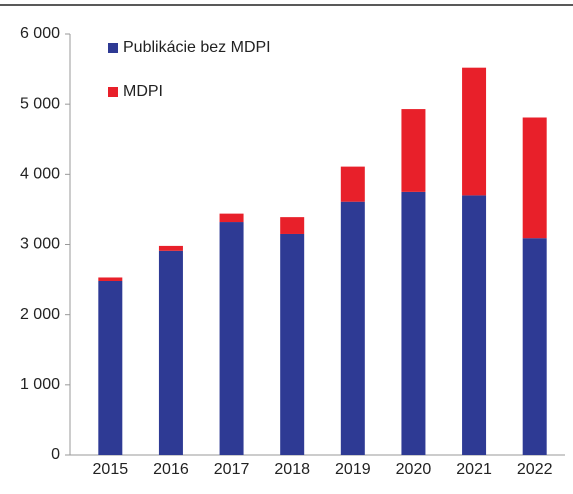 This screenshot has height=494, width=573. Describe the element at coordinates (232, 469) in the screenshot. I see `x-tick-label: 2017` at that location.